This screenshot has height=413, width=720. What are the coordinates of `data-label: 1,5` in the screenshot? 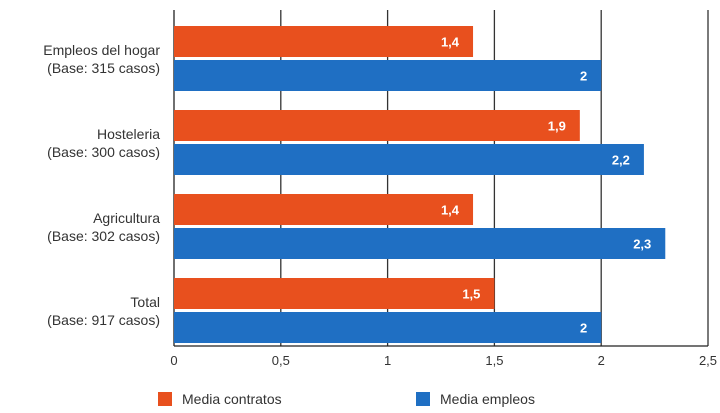 It's located at (471, 294).